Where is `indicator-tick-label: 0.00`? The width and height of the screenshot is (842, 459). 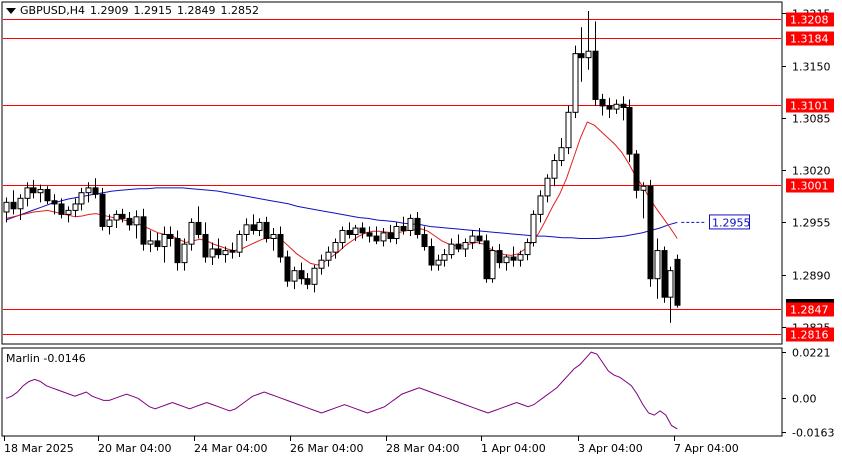 indicator-tick-label: 0.00 is located at coordinates (804, 399).